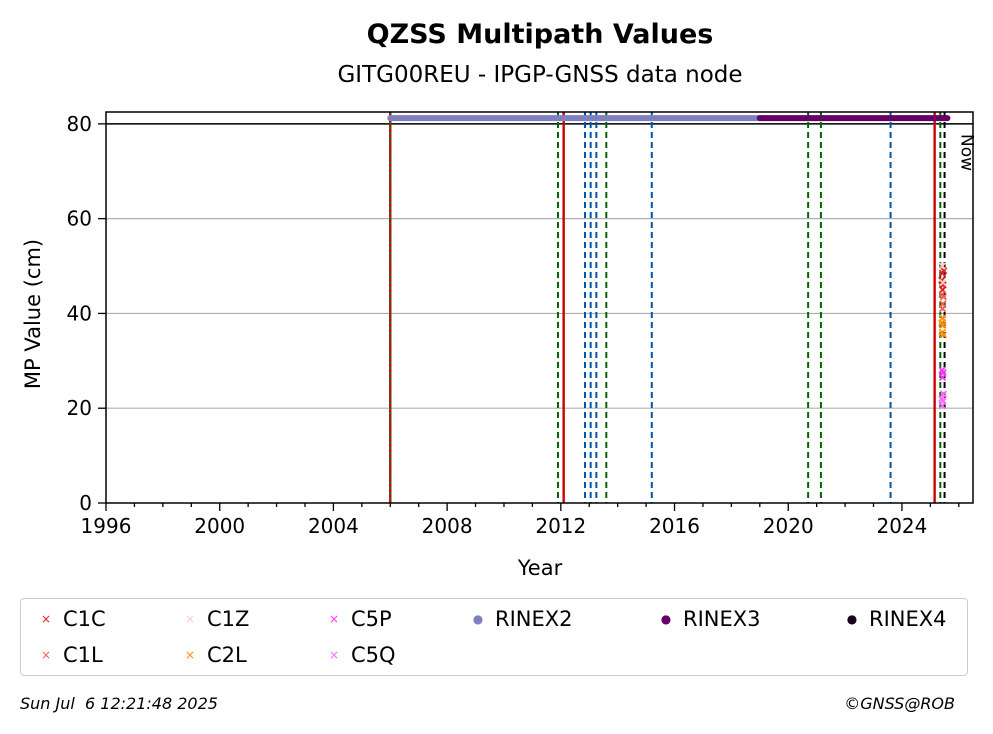 Image resolution: width=993 pixels, height=734 pixels. What do you see at coordinates (788, 526) in the screenshot?
I see `x-tick-label: 2020` at bounding box center [788, 526].